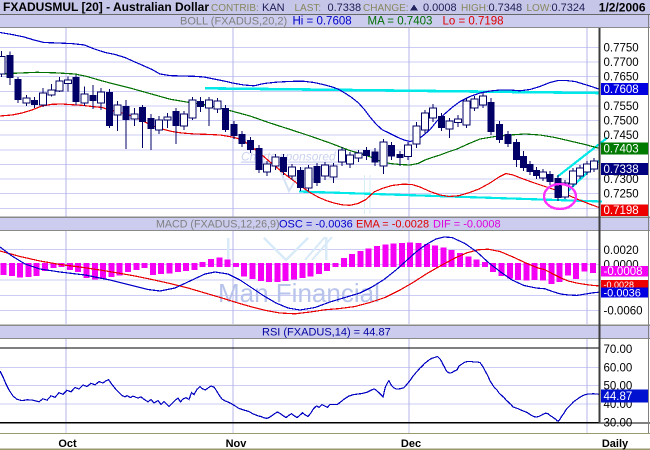  I want to click on svg-text: 70.00, so click(618, 350).